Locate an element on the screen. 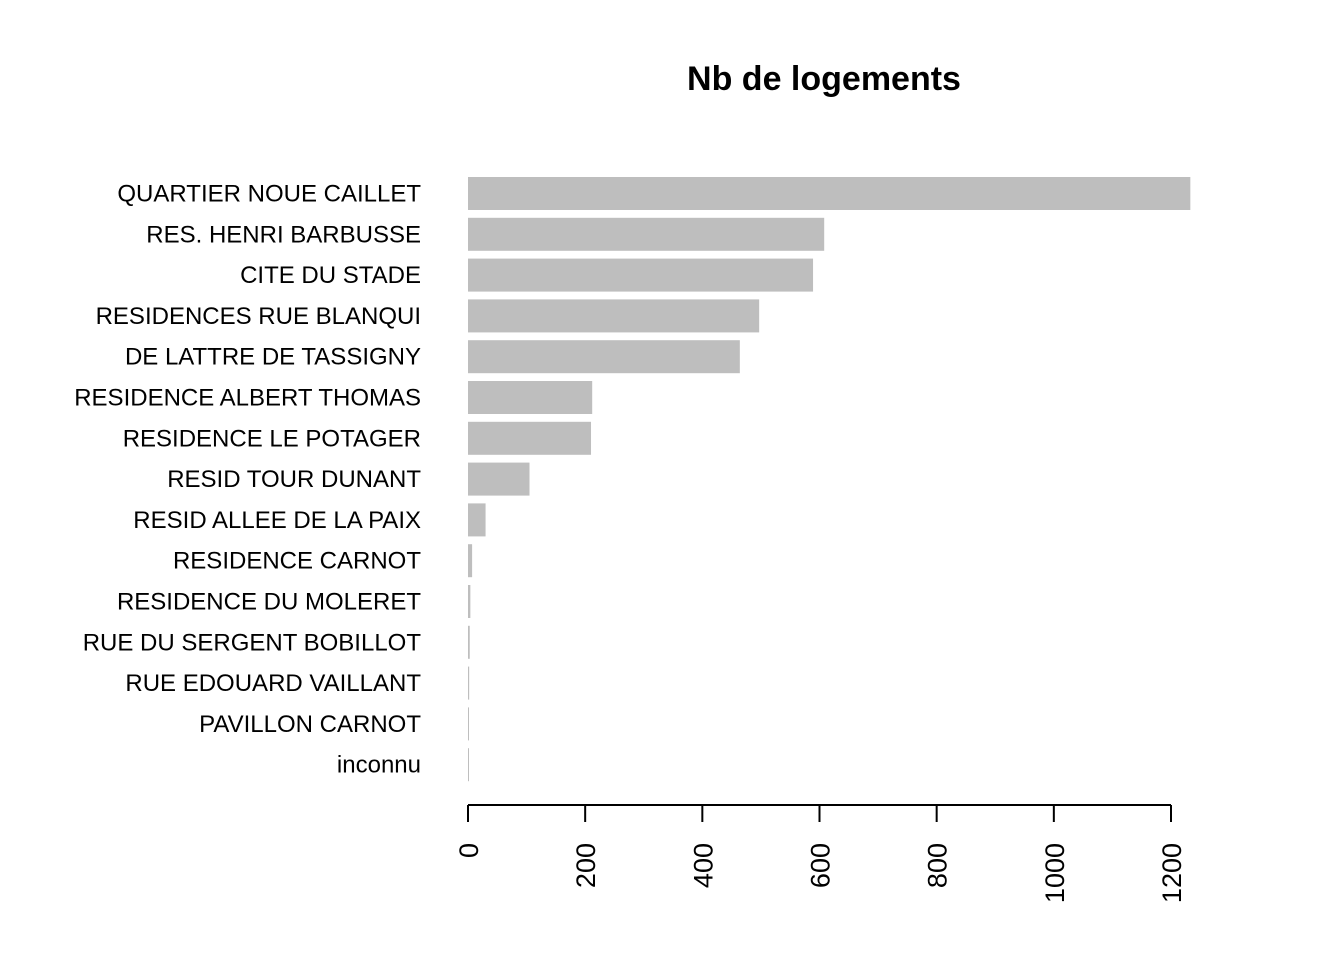 Image resolution: width=1344 pixels, height=960 pixels. x-tick-label-0: 0 is located at coordinates (469, 850).